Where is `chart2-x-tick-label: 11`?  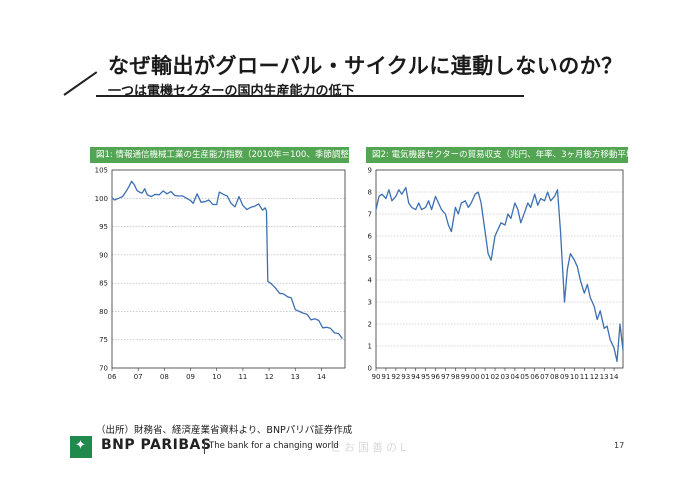
chart2-x-tick-label: 11 is located at coordinates (584, 377).